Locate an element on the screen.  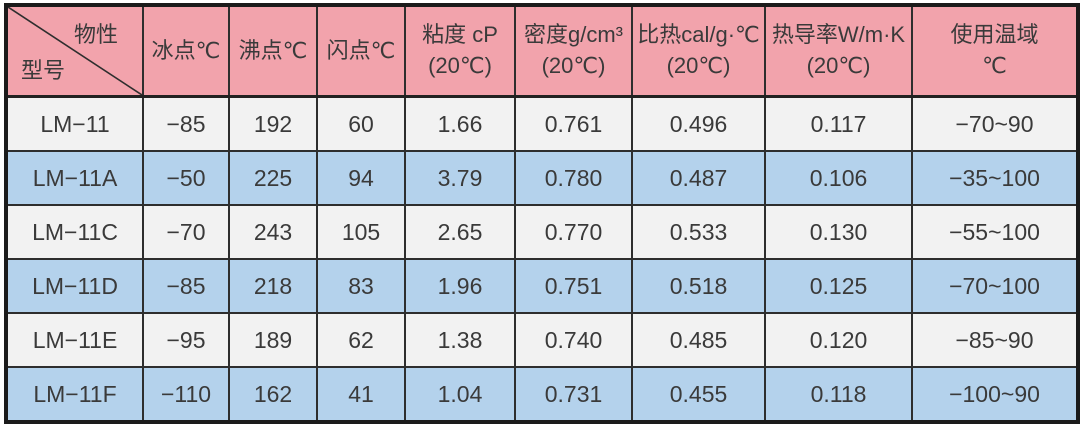
value-cell: 2.65 is located at coordinates (460, 232).